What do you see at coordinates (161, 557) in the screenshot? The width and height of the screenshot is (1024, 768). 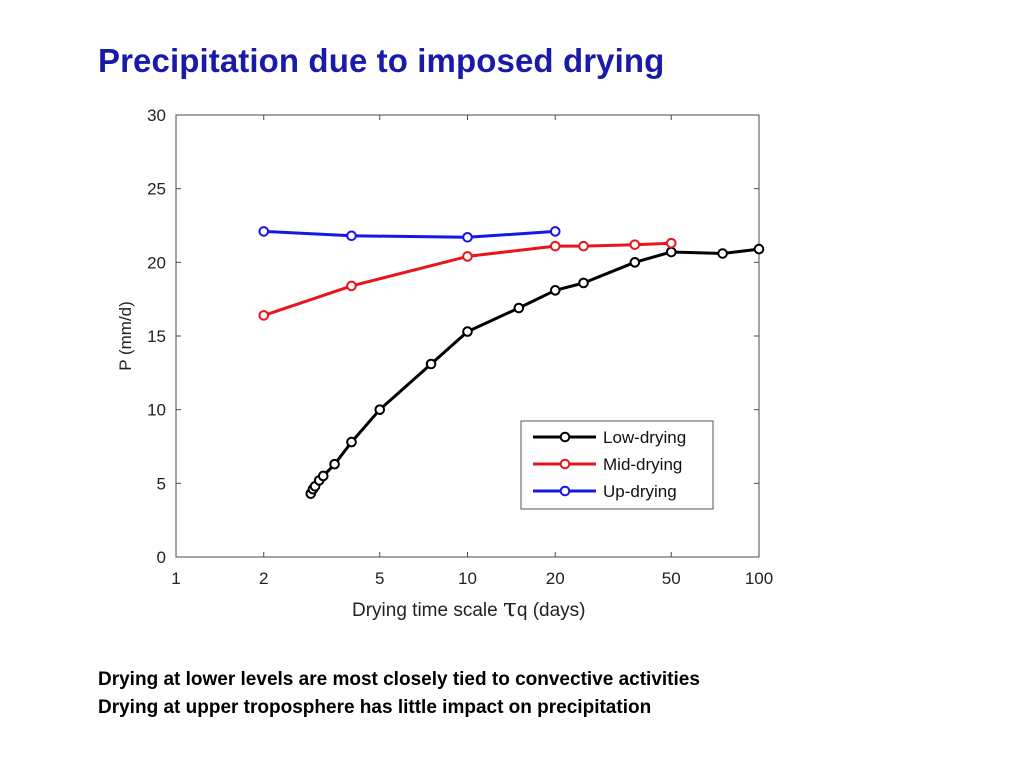 I see `y-tick-label: 0` at bounding box center [161, 557].